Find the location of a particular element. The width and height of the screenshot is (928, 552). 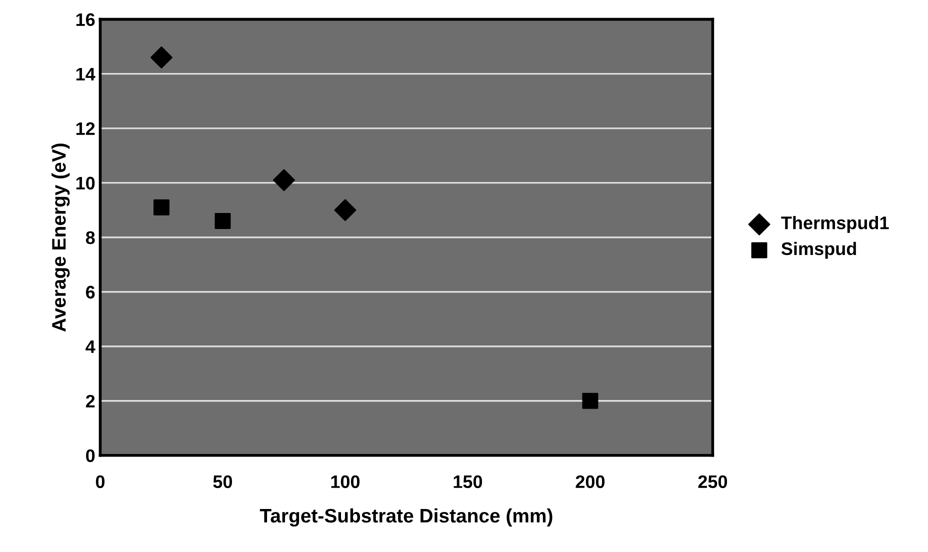

y-tick-label: 4 is located at coordinates (91, 346).